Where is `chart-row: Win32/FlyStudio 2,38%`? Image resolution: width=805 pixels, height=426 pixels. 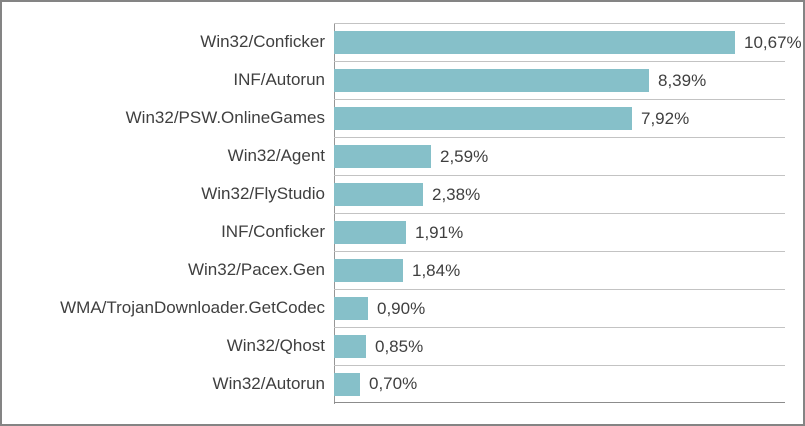 chart-row: Win32/FlyStudio 2,38% is located at coordinates (393, 194).